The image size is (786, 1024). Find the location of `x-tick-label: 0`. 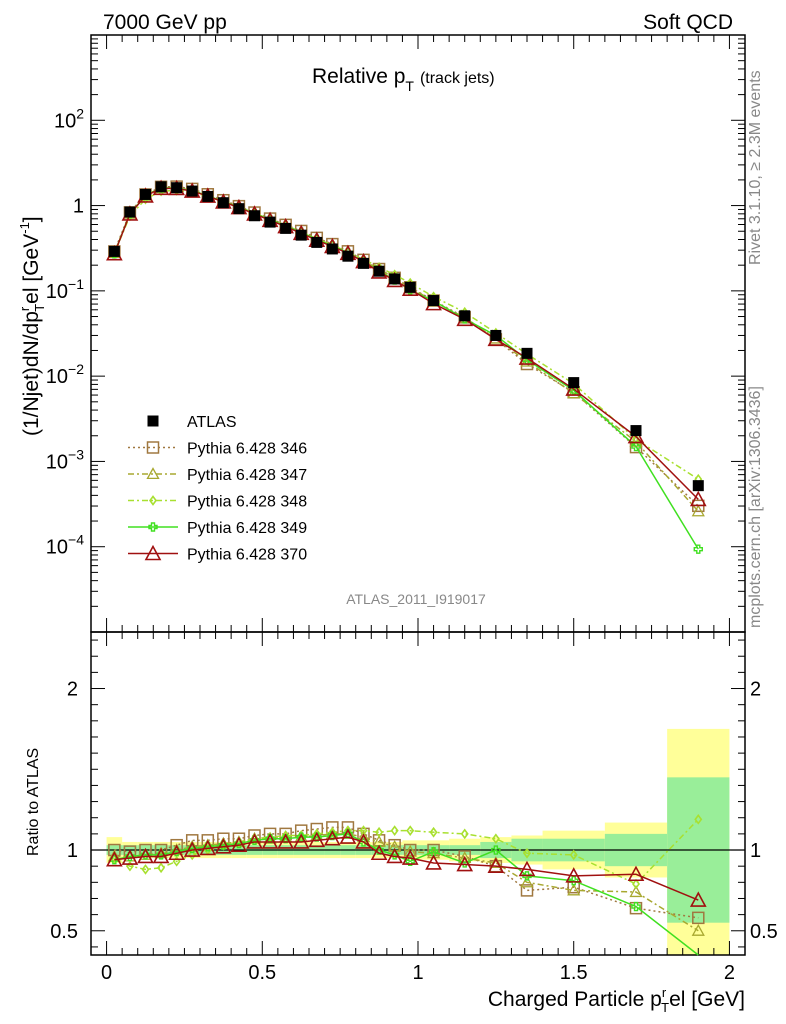

x-tick-label: 0 is located at coordinates (106, 973).